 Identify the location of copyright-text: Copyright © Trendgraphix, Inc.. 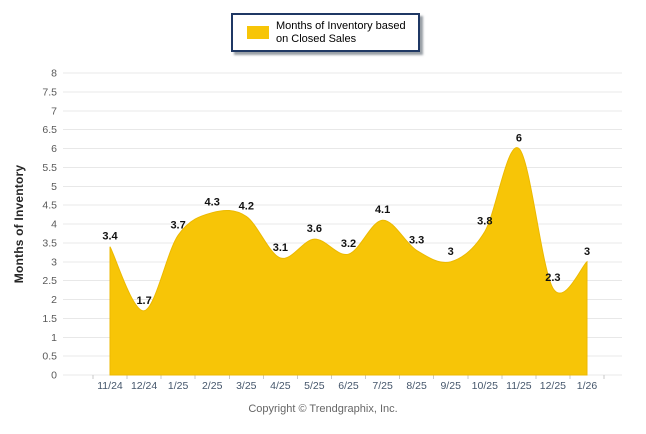
(323, 409).